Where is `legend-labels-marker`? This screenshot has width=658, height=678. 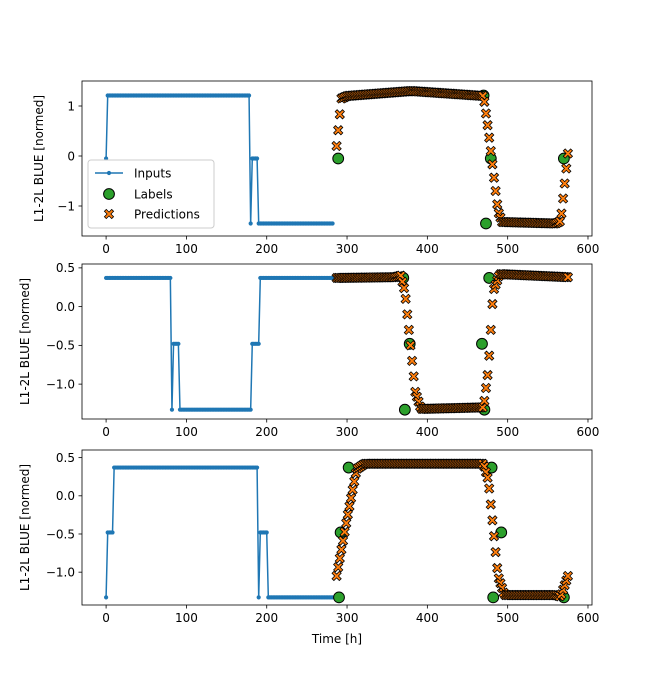 legend-labels-marker is located at coordinates (109, 194).